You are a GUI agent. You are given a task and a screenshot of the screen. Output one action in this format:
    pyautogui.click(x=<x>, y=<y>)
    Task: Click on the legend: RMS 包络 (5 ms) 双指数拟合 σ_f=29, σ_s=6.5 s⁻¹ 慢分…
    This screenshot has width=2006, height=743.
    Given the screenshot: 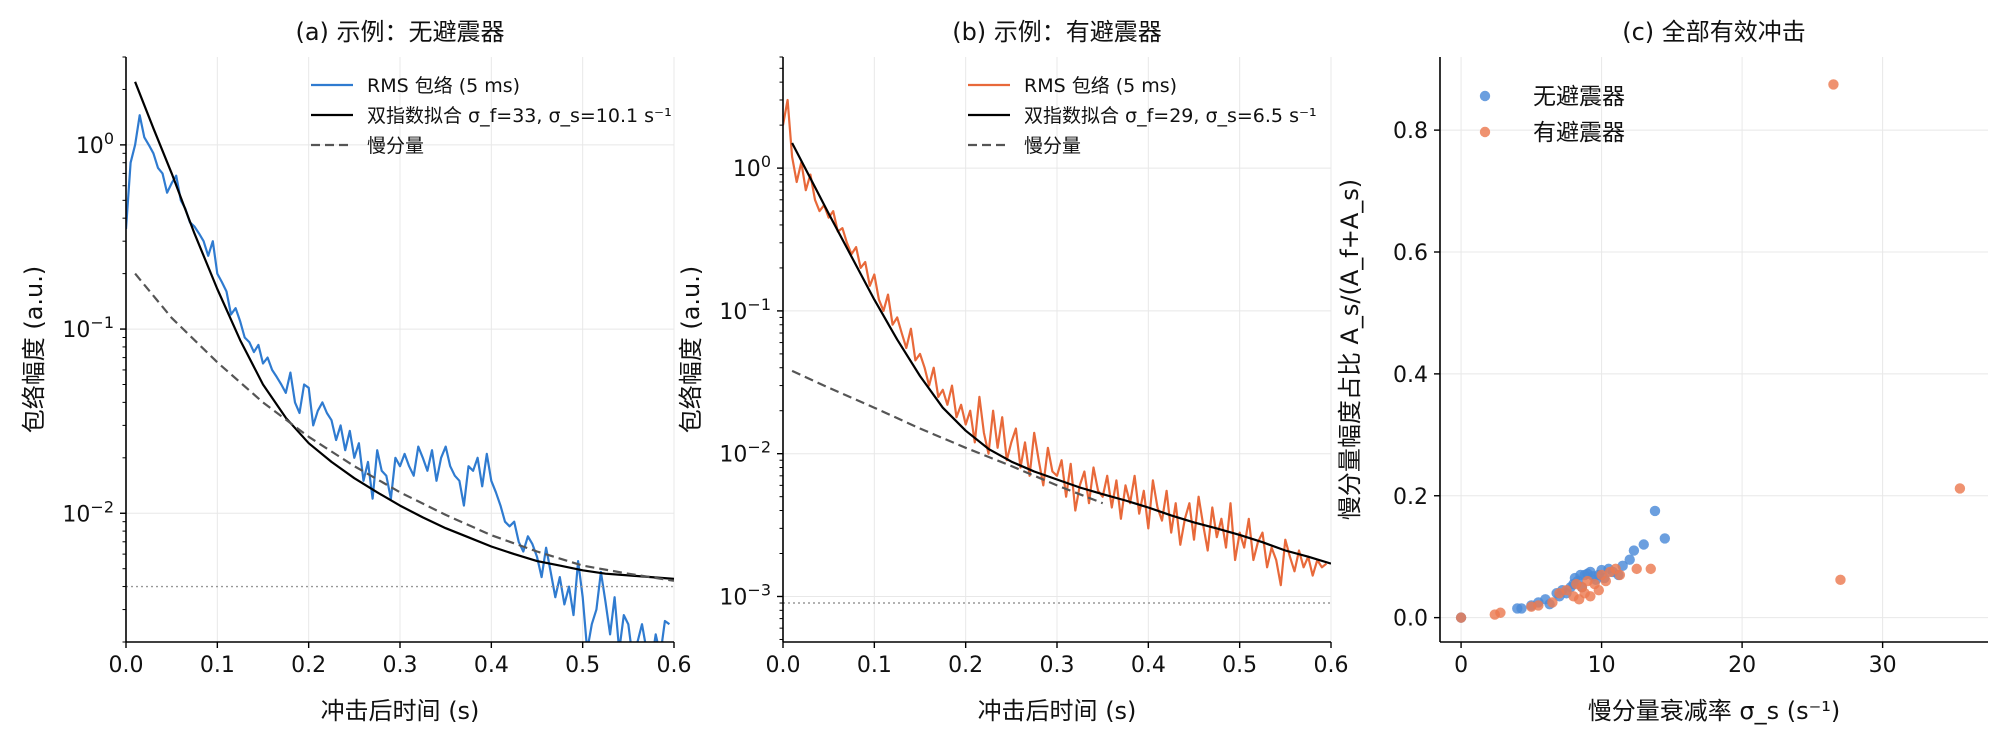 What is the action you would take?
    pyautogui.click(x=1142, y=116)
    